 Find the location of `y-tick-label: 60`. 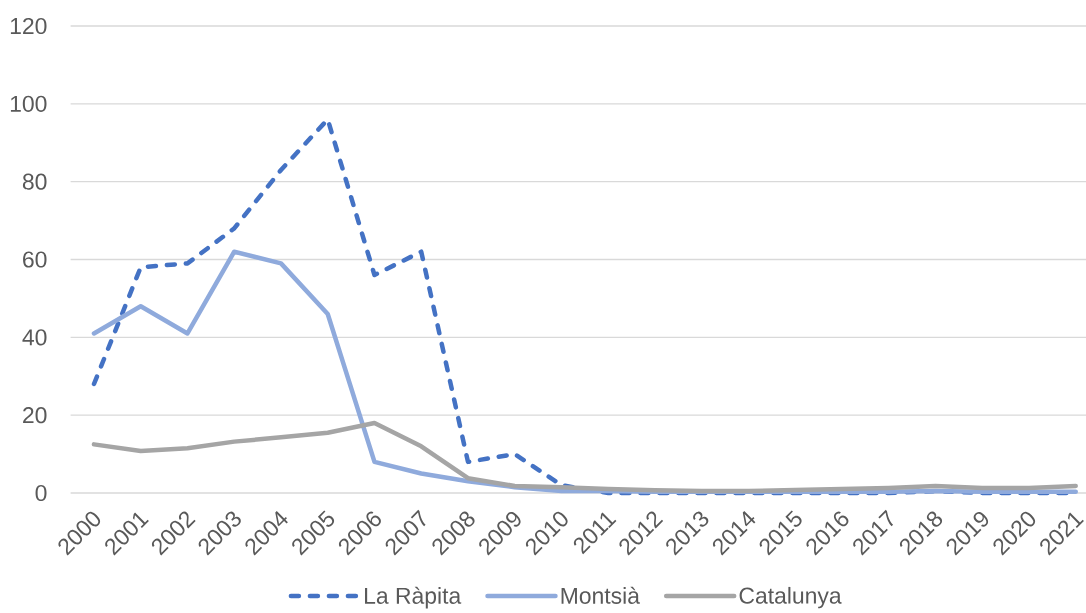

y-tick-label: 60 is located at coordinates (35, 259).